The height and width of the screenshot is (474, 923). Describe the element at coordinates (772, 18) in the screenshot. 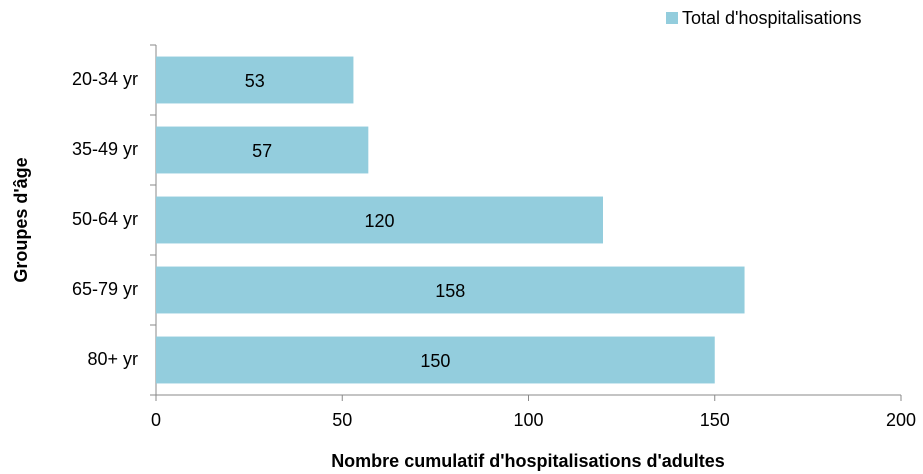

I see `legend-label: Total d'hospitalisations` at that location.